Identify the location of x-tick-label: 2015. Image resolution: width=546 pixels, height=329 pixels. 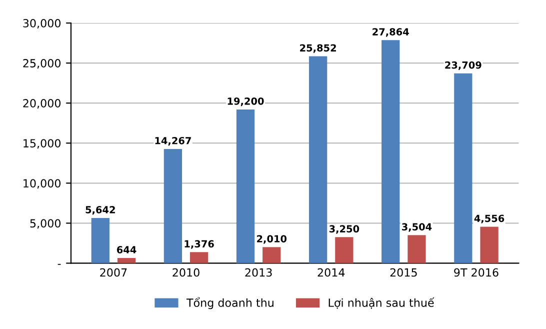
(403, 272).